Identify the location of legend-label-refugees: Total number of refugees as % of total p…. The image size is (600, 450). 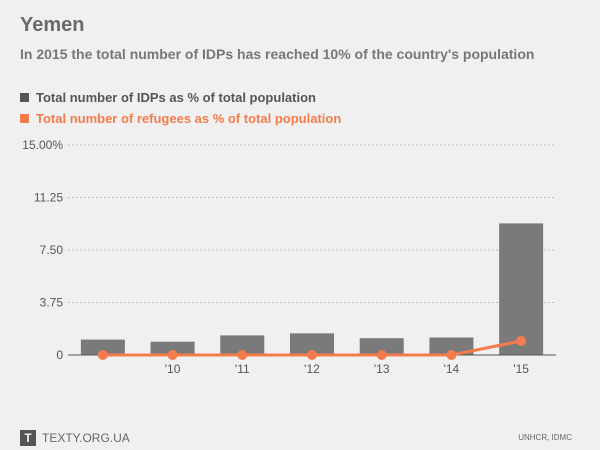
(189, 118).